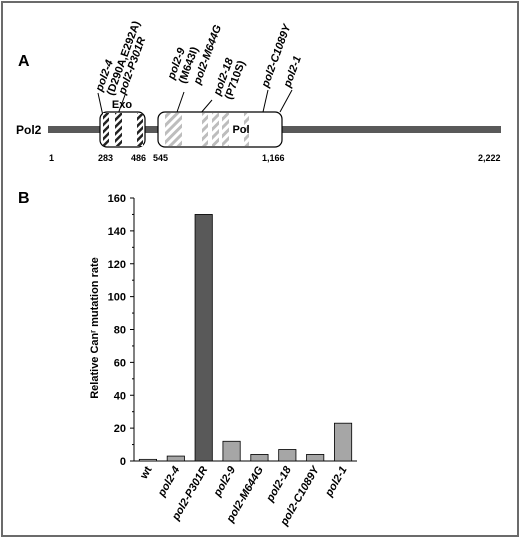  I want to click on position-label-1166: 1,166, so click(273, 158).